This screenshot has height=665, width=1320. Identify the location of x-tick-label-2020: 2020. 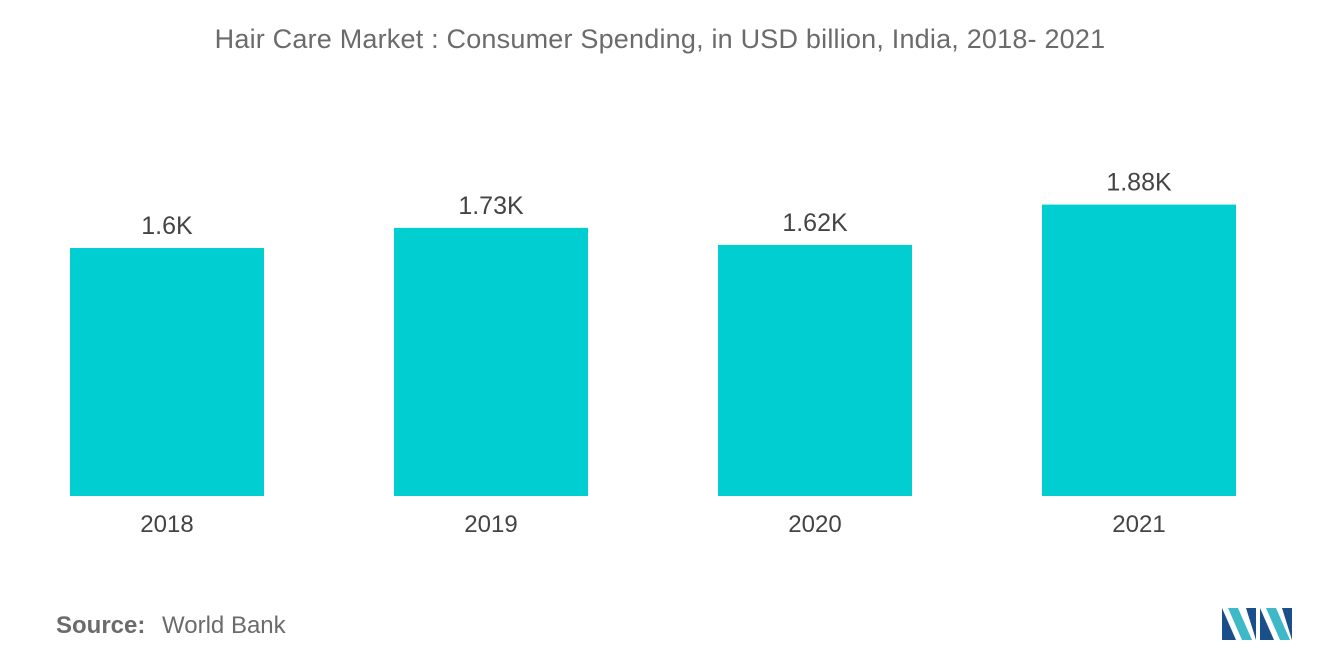
(814, 524).